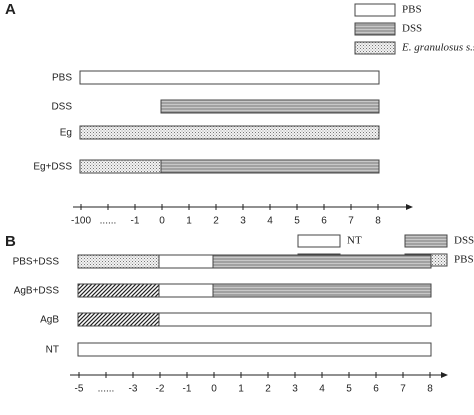 The image size is (474, 415). Describe the element at coordinates (10, 9) in the screenshot. I see `panel-label: A` at that location.